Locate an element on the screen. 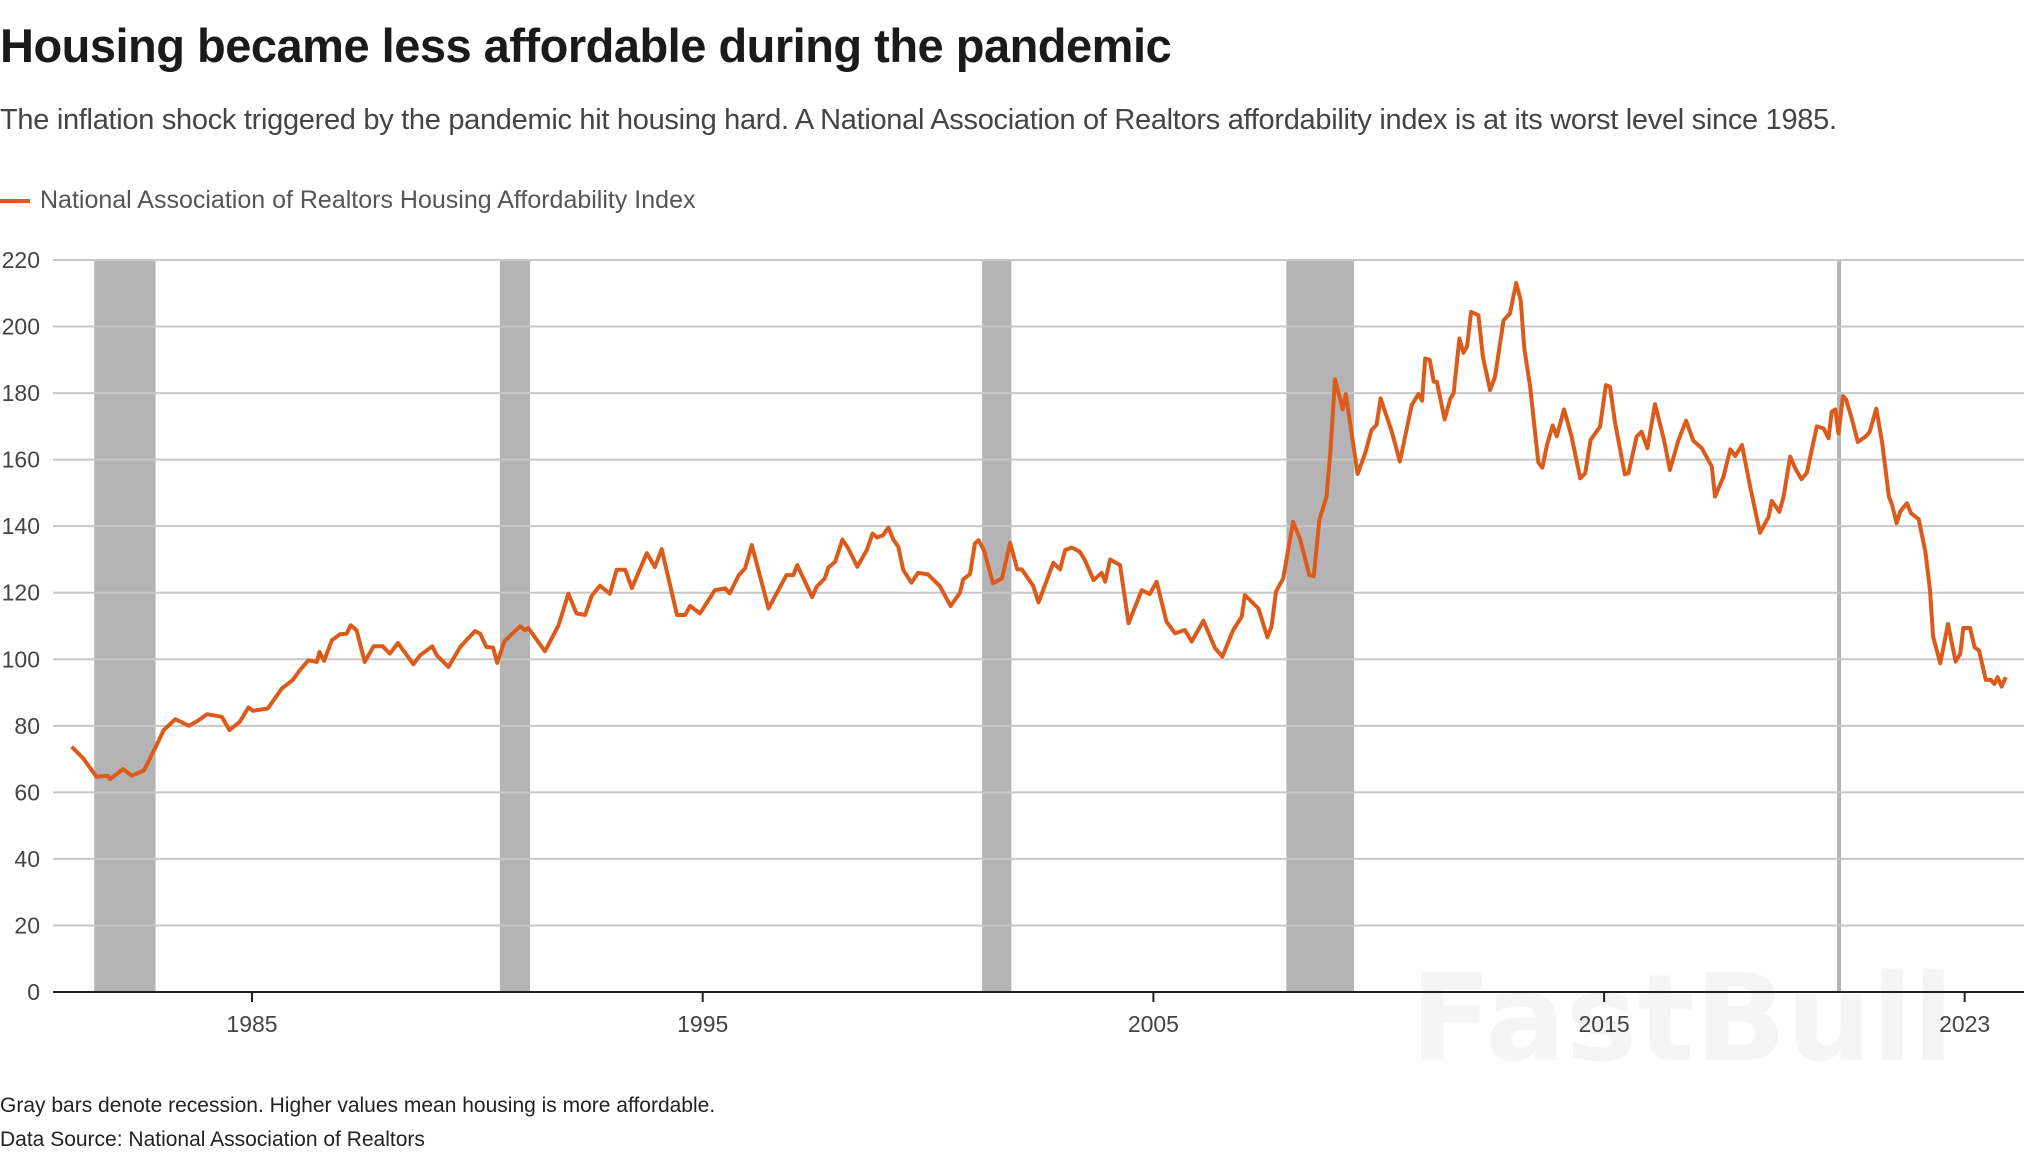 The image size is (2028, 1160). y-tick-label: 180 is located at coordinates (21, 393).